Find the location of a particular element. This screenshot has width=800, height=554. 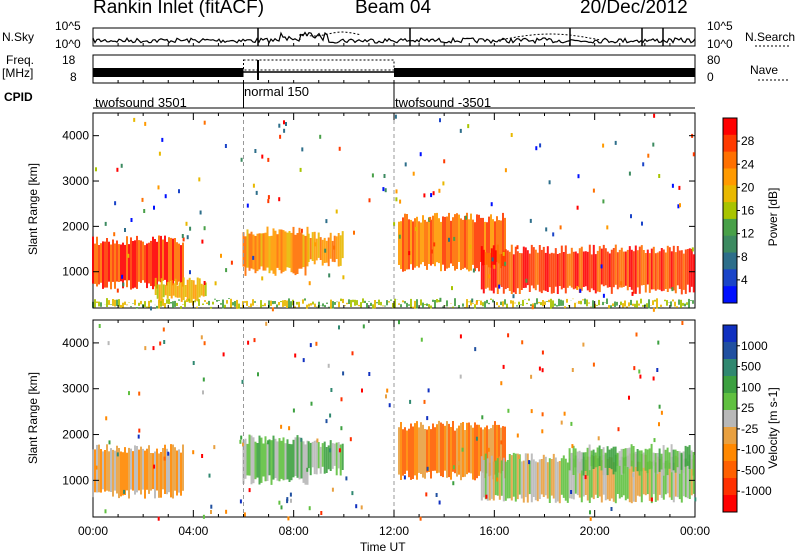

nsearch-tick-low: 10^0 is located at coordinates (720, 44).